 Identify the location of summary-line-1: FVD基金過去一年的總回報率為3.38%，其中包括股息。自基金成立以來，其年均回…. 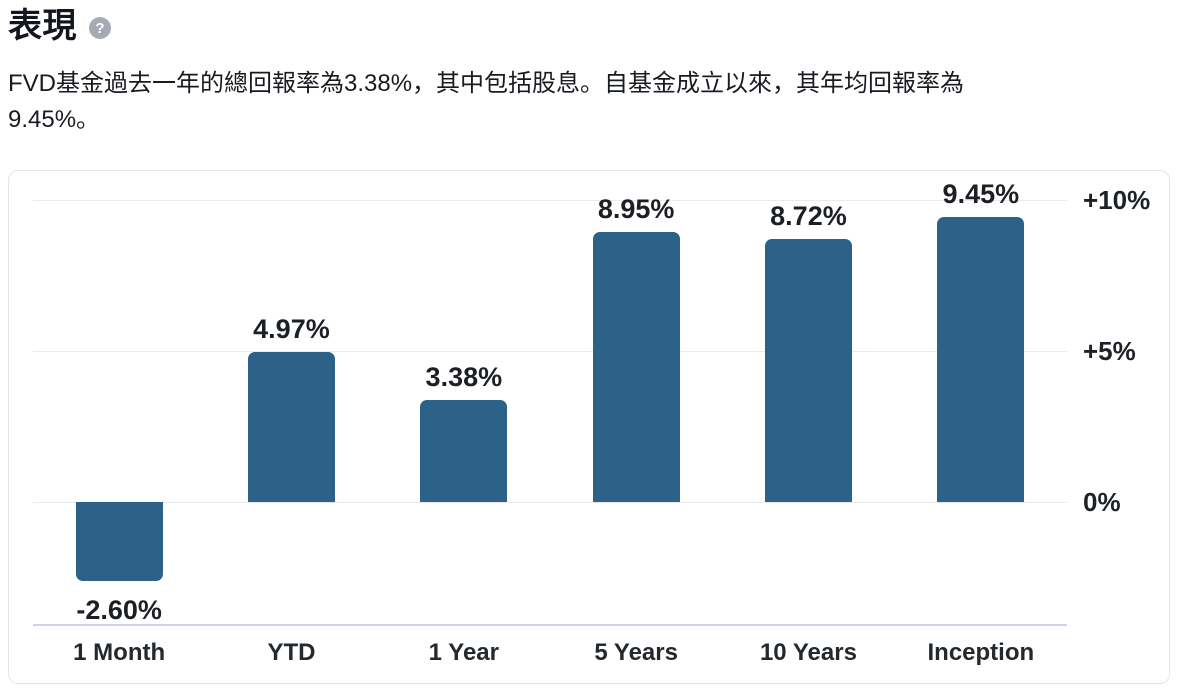
(486, 83).